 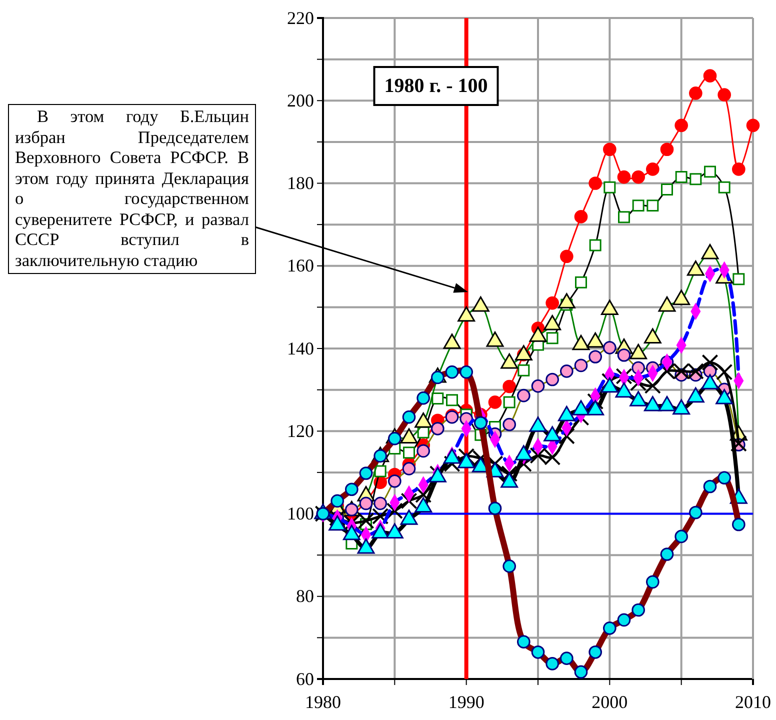 What do you see at coordinates (753, 702) in the screenshot?
I see `x-tick-label: 2010` at bounding box center [753, 702].